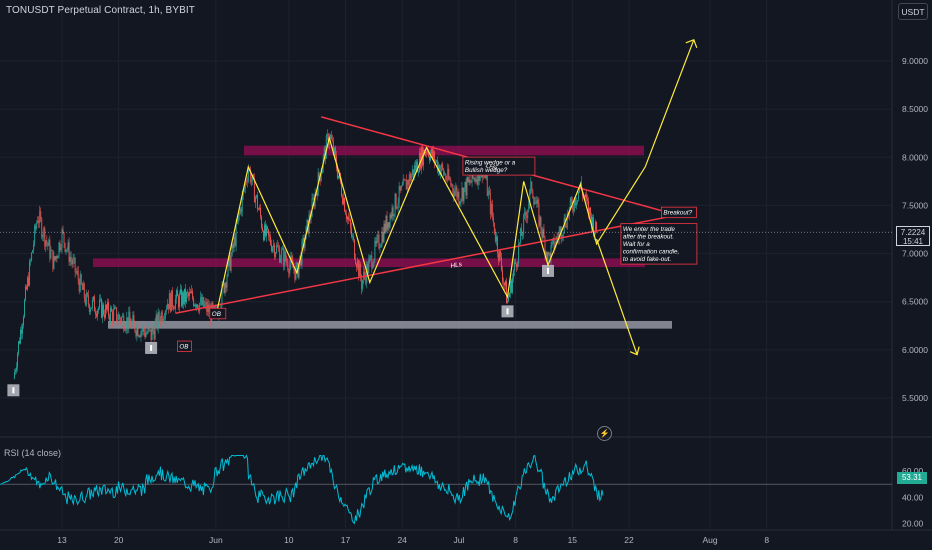 The image size is (932, 550). What do you see at coordinates (486, 170) in the screenshot?
I see `wedge-note-line: Bullish wedge?` at bounding box center [486, 170].